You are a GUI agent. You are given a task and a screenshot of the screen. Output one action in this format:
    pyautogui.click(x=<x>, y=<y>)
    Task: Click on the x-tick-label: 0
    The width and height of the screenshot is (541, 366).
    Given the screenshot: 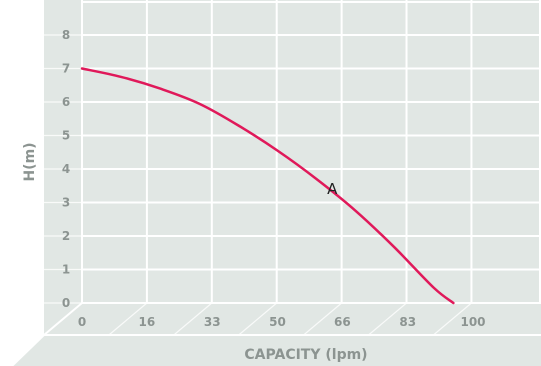 What is the action you would take?
    pyautogui.click(x=82, y=322)
    